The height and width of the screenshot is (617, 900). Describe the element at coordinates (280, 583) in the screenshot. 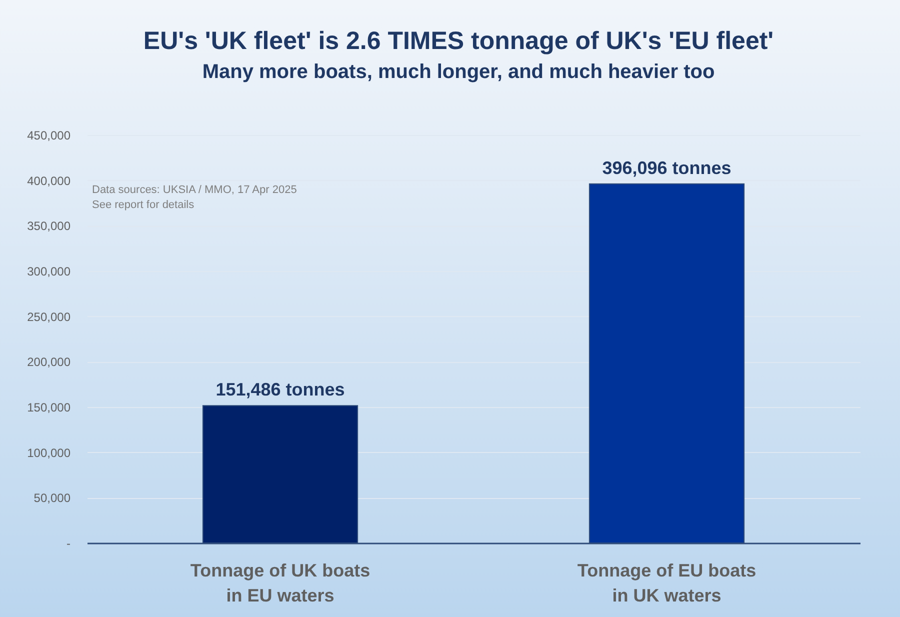

I see `x-tick-label: Tonnage of UK boats in EU waters` at that location.